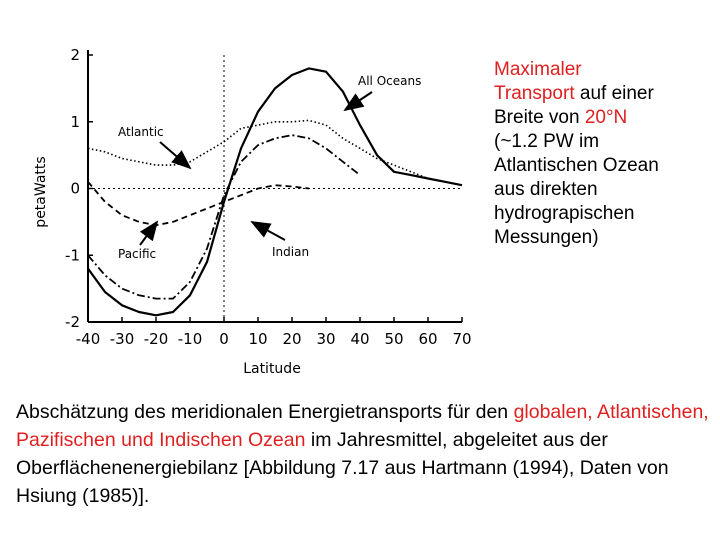 Image resolution: width=720 pixels, height=540 pixels. I want to click on y-tick-label: 2, so click(75, 55).